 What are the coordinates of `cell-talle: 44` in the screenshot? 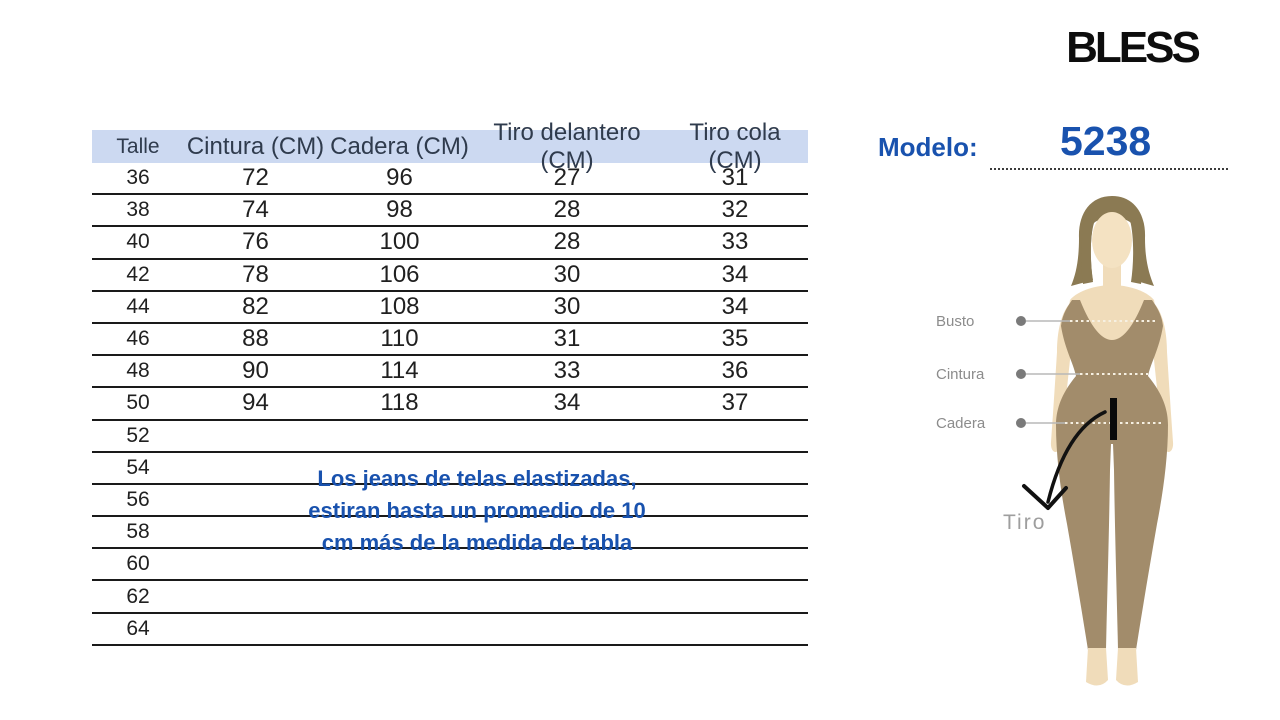 It's located at (138, 306).